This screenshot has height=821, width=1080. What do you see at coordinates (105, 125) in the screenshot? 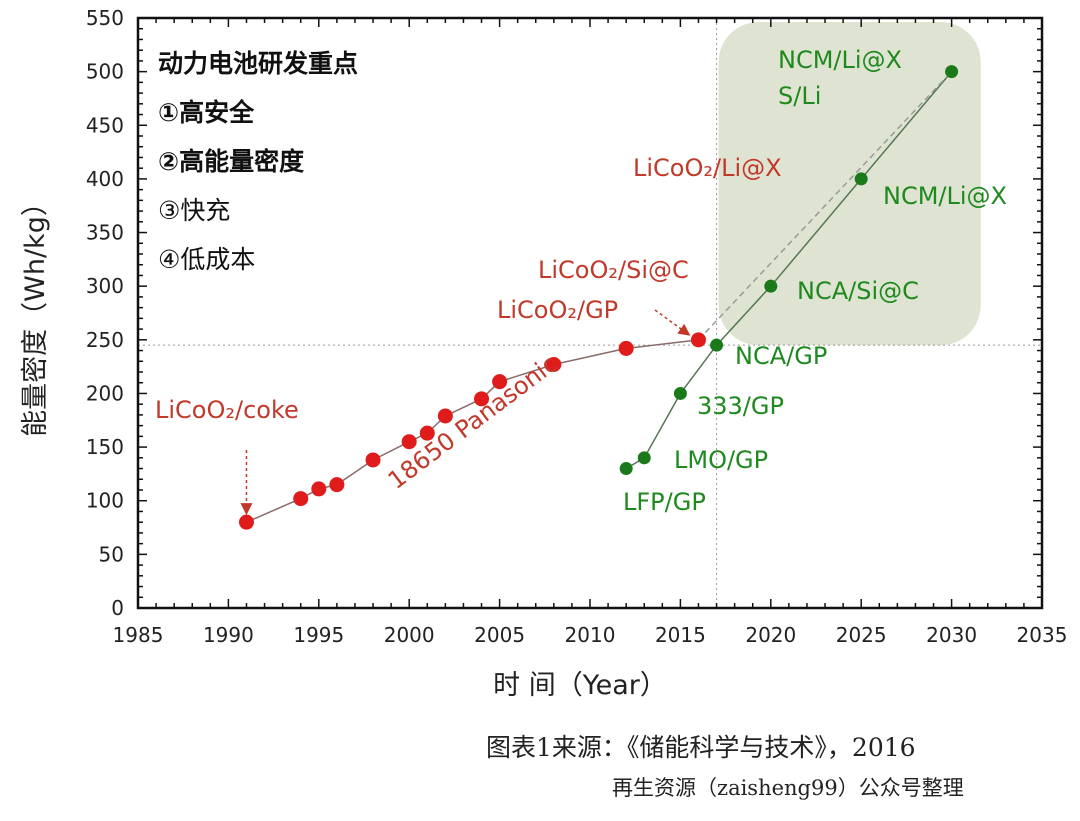
I see `y-tick-label: 450` at bounding box center [105, 125].